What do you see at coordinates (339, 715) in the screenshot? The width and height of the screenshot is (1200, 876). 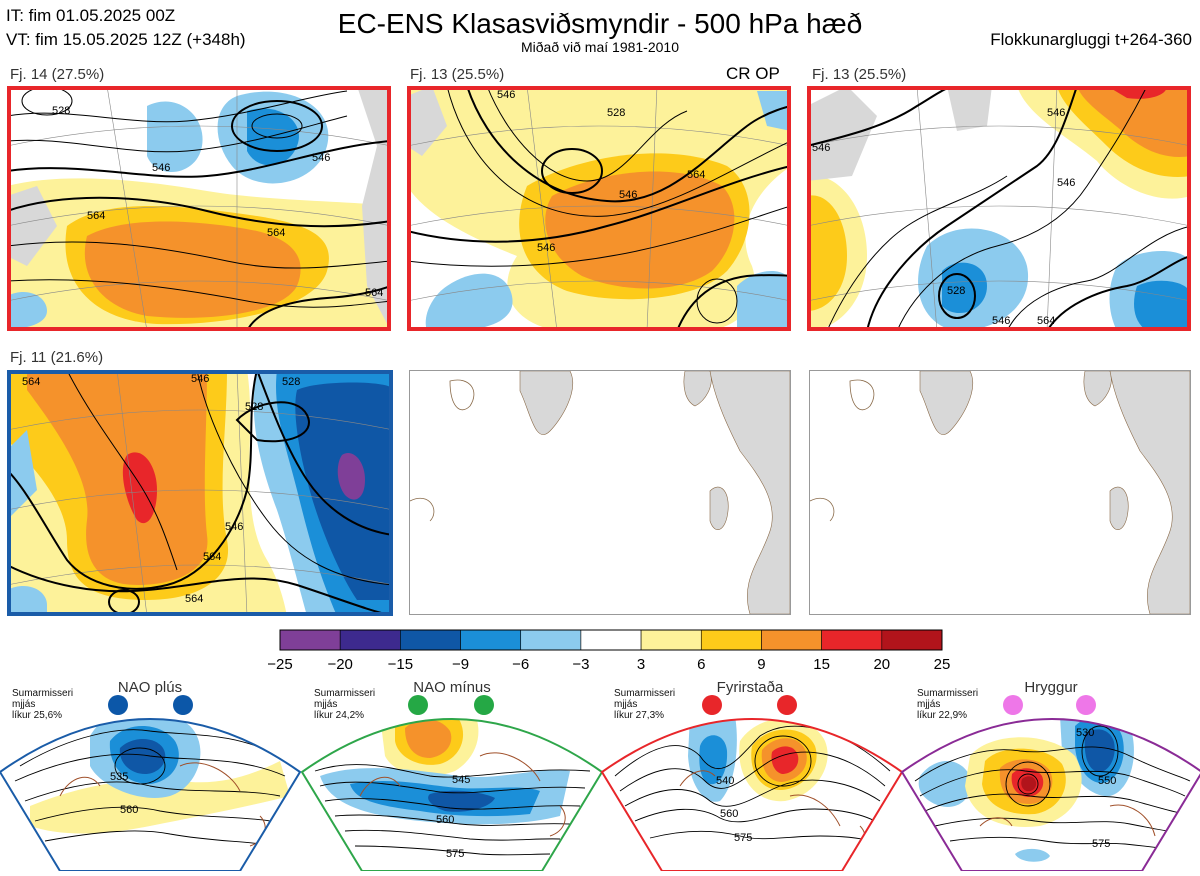 I see `regime-probability: líkur 24,2%` at bounding box center [339, 715].